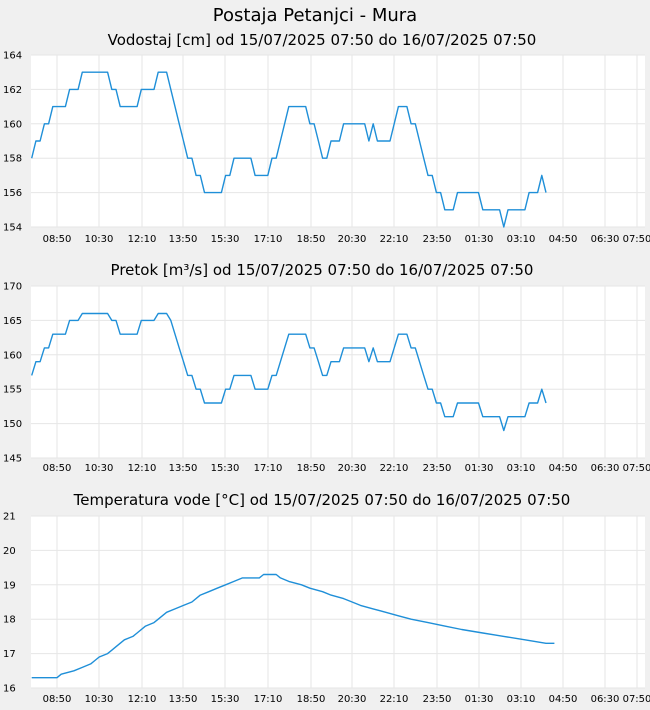 This screenshot has width=650, height=710. I want to click on y-tick-label: 170, so click(12, 287).